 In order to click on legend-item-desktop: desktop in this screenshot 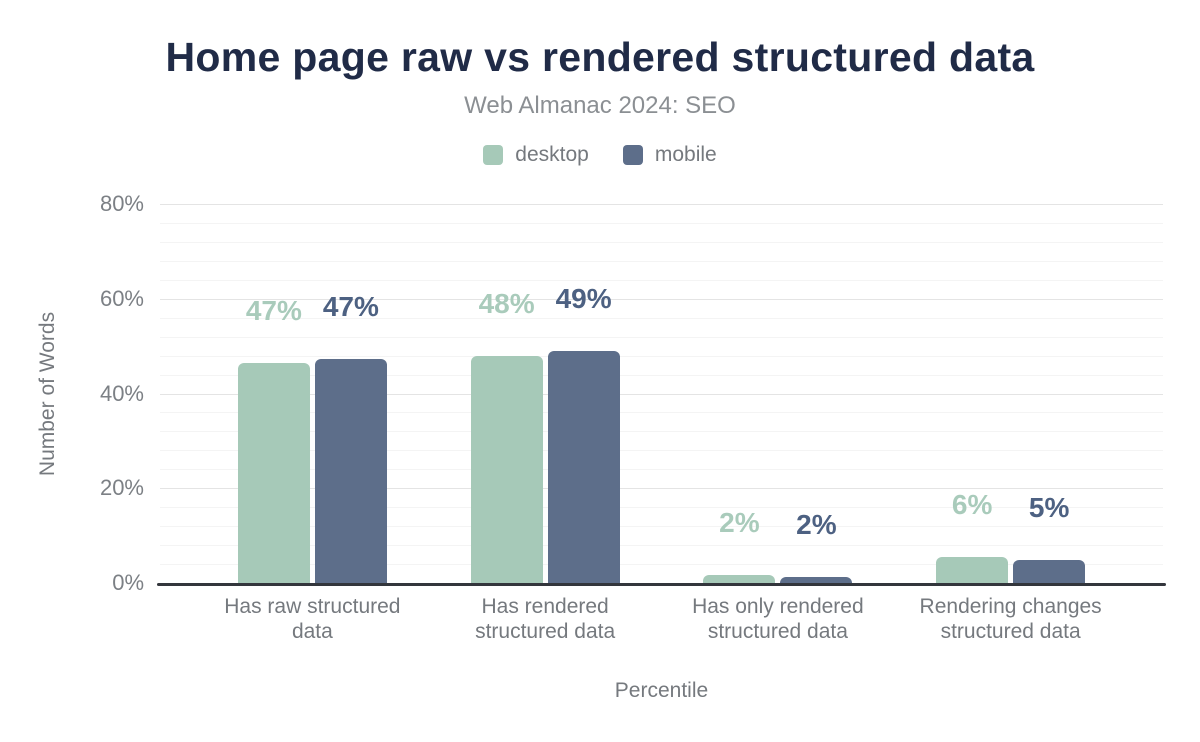, I will do `click(536, 155)`.